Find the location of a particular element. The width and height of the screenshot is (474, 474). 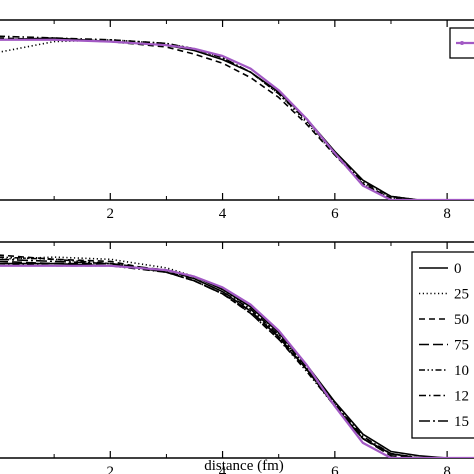

legend-label-15: 15 is located at coordinates (461, 422).